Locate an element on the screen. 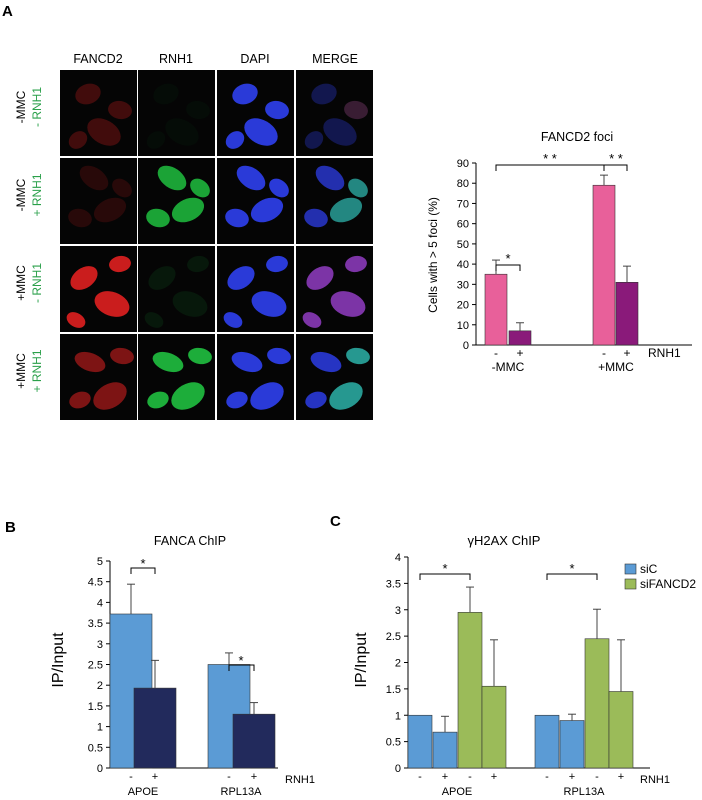 This screenshot has height=800, width=702. column-header-rnh1: RNH1 is located at coordinates (176, 59).